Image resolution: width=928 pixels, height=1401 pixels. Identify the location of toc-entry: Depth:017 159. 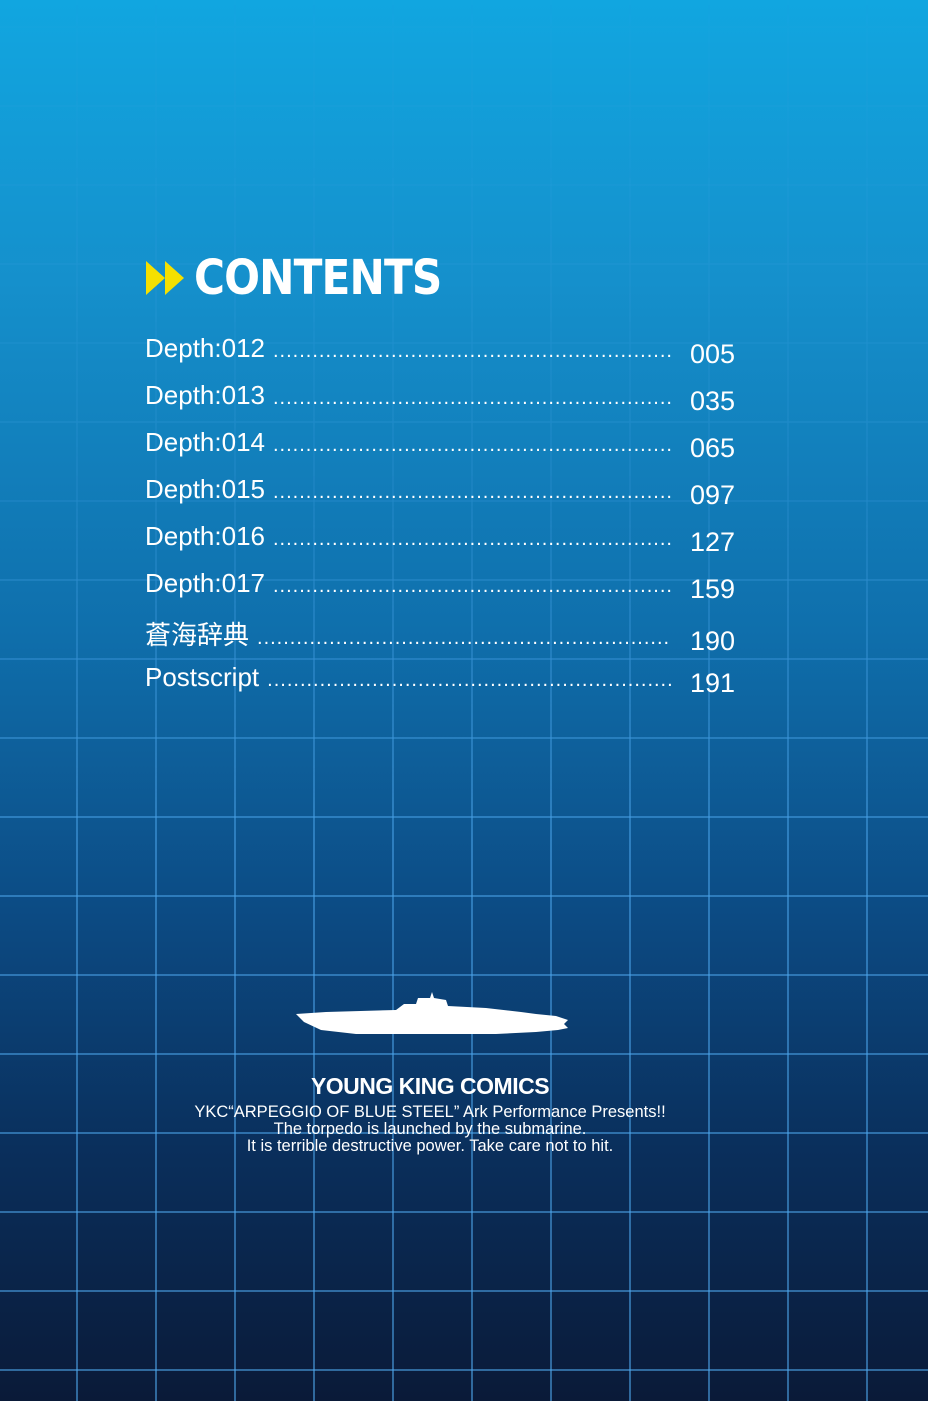
(440, 591).